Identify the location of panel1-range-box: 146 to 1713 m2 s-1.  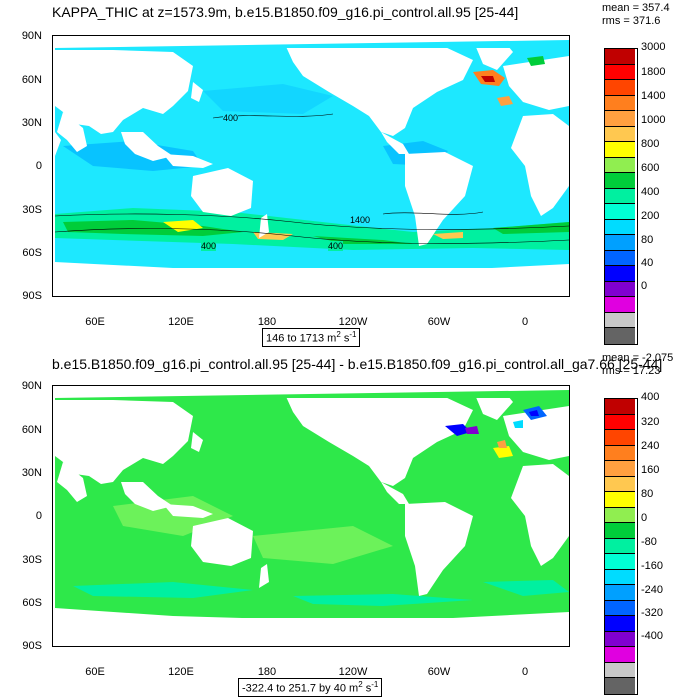
(311, 337).